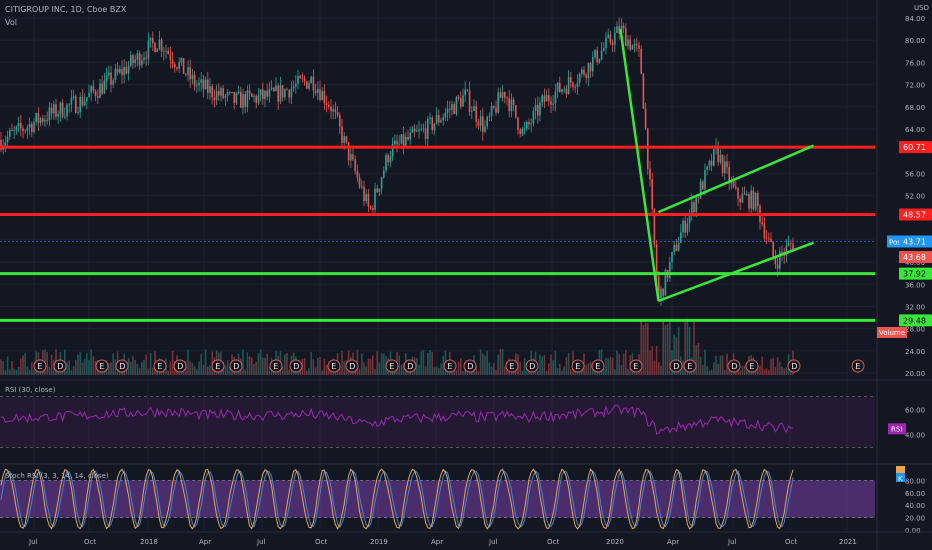 Image resolution: width=932 pixels, height=550 pixels. Describe the element at coordinates (66, 9) in the screenshot. I see `symbol-title: CITIGROUP INC, 1D, Cboe BZX` at that location.